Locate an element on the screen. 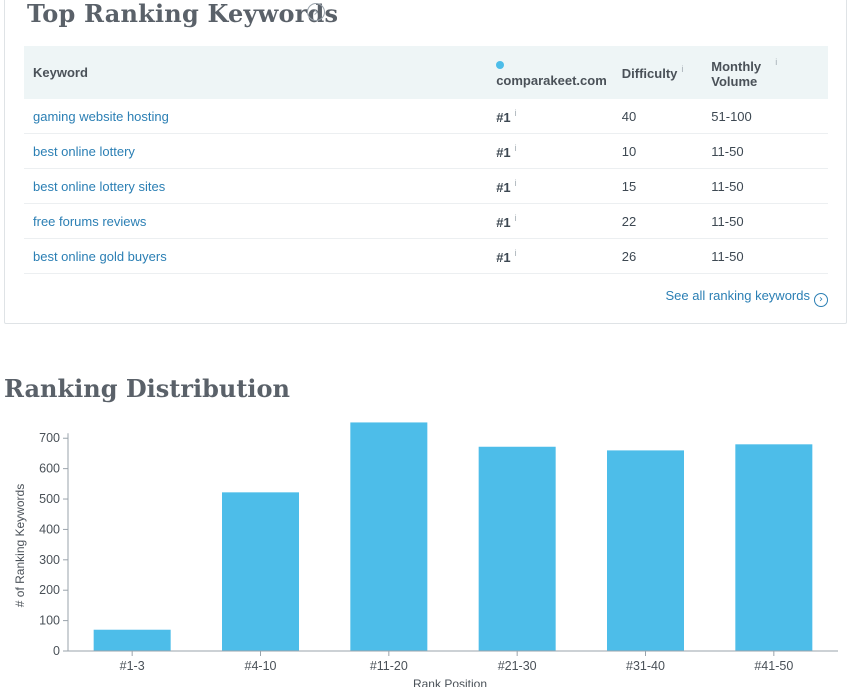 The height and width of the screenshot is (687, 849). keyword-cell: best online gold buyers is located at coordinates (256, 256).